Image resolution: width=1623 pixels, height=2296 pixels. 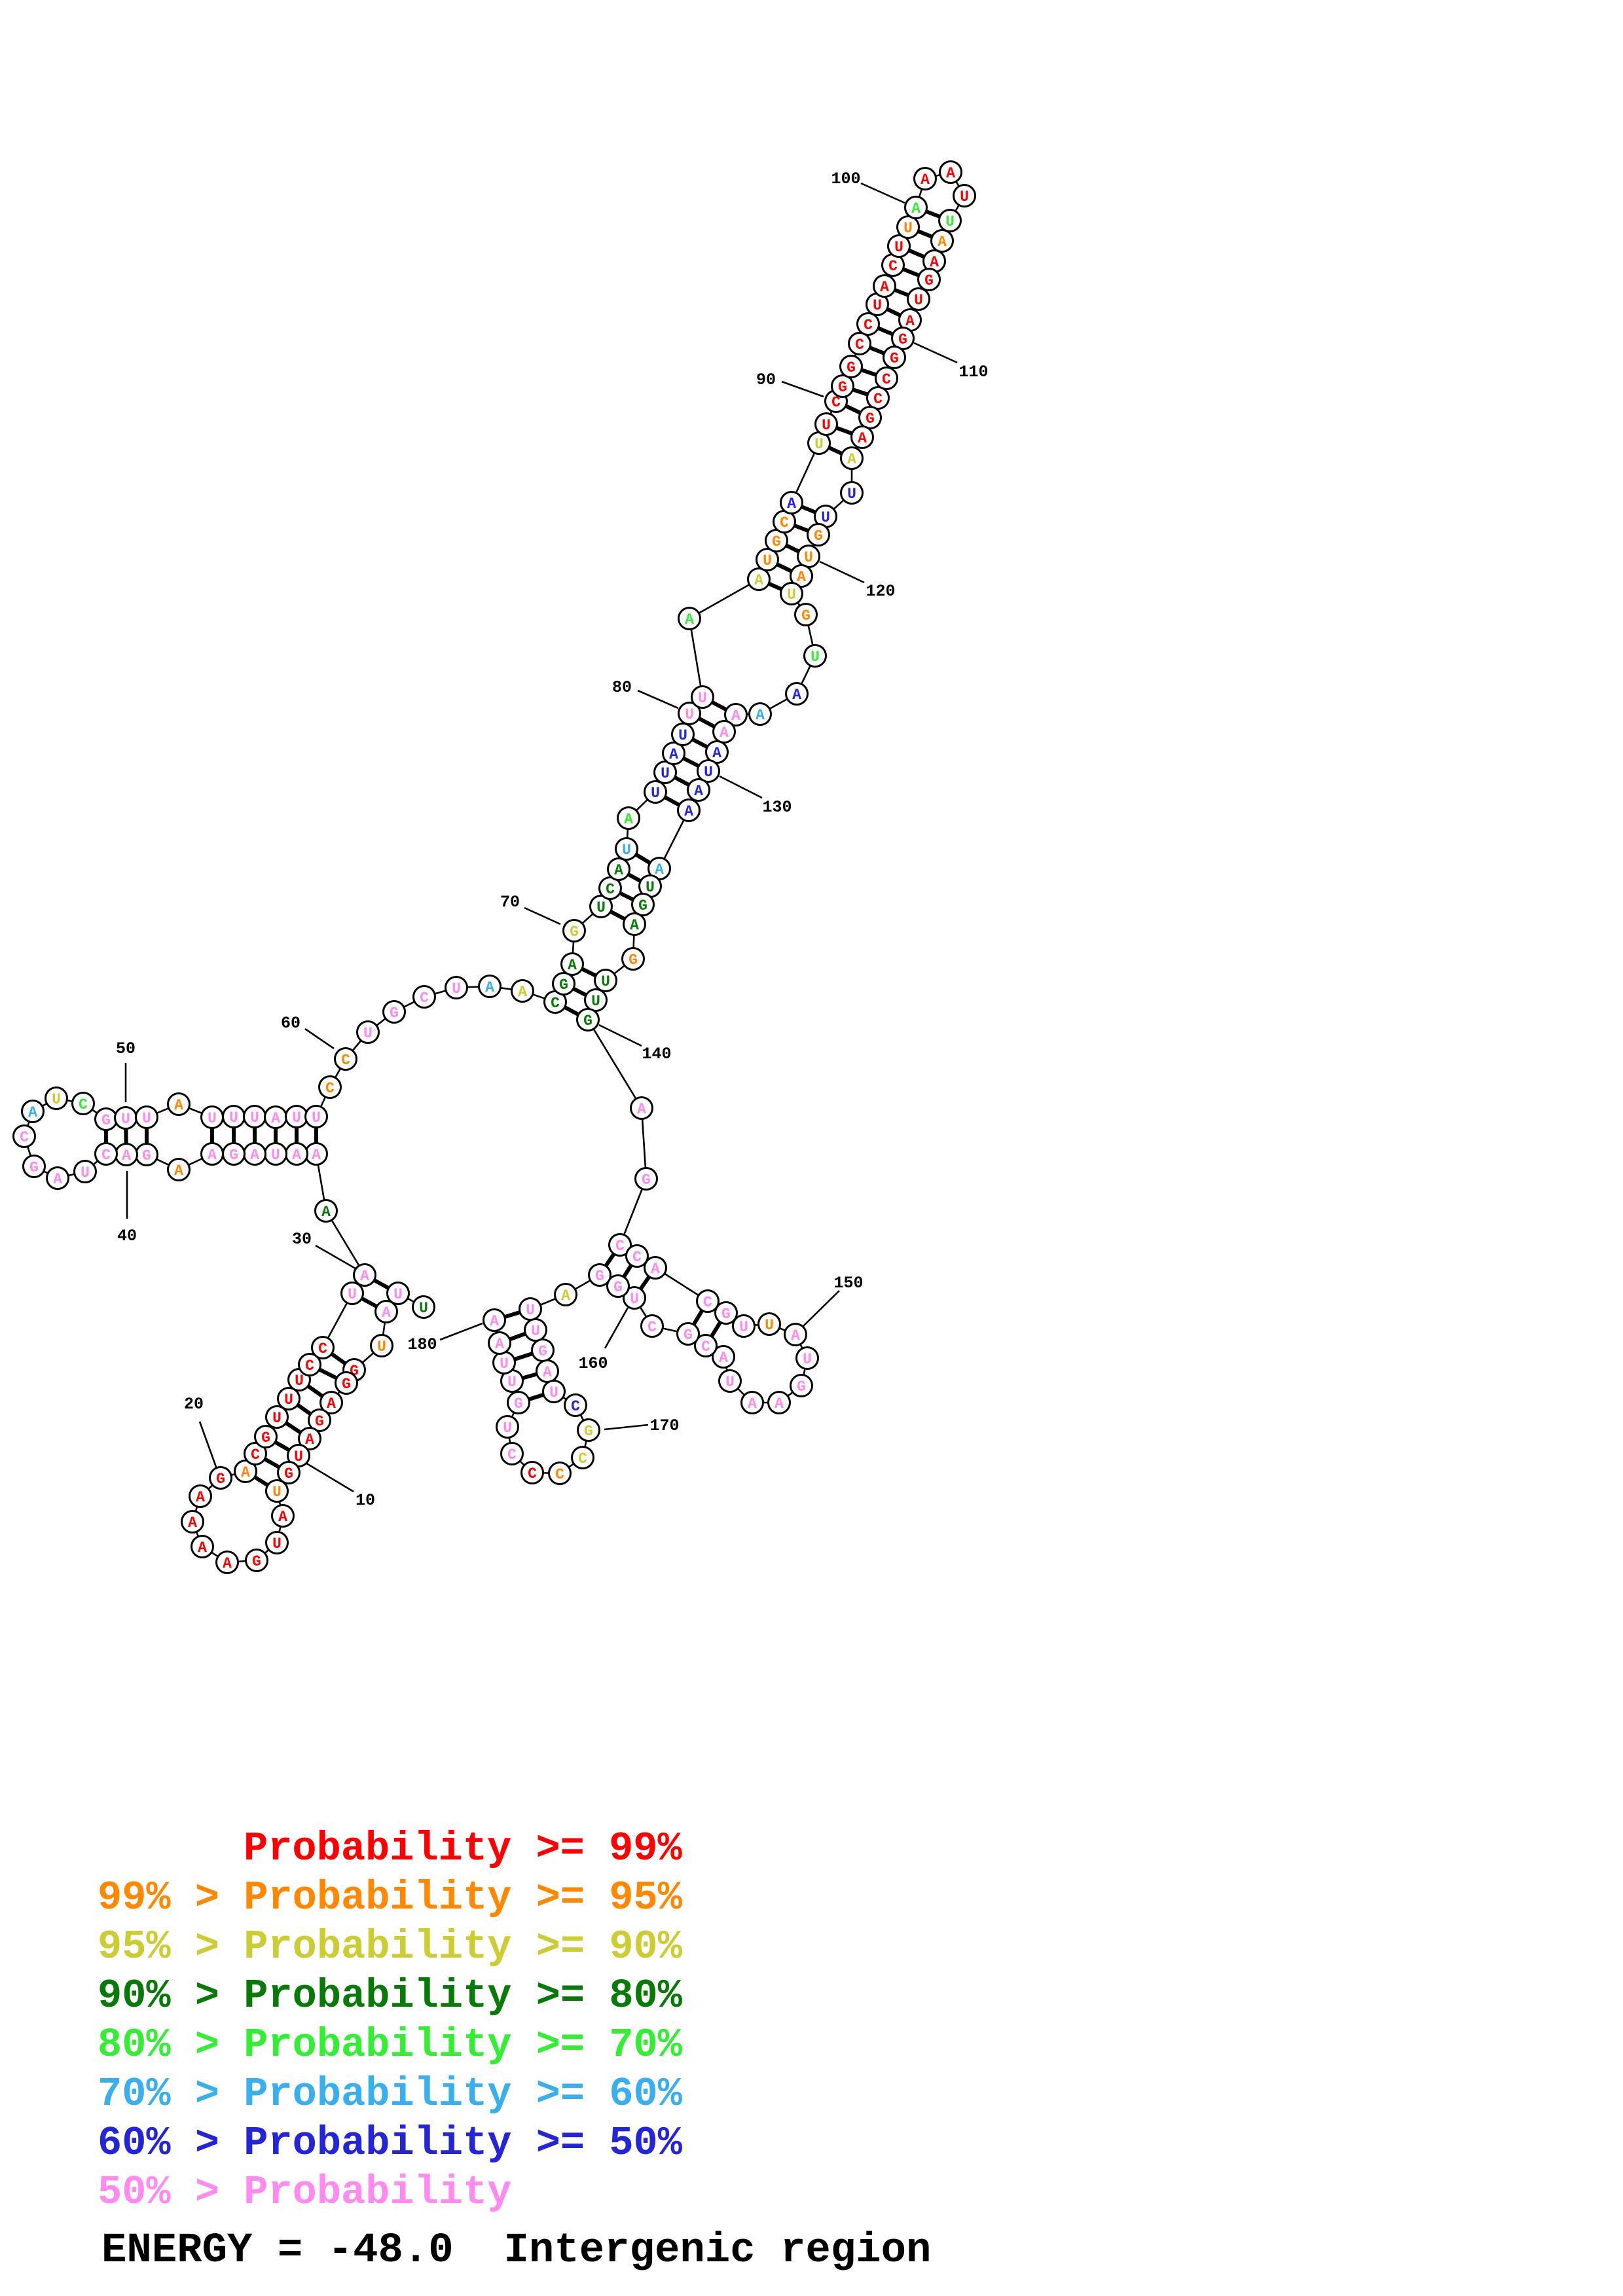 I want to click on nucleotide-letter-136: A, so click(x=634, y=925).